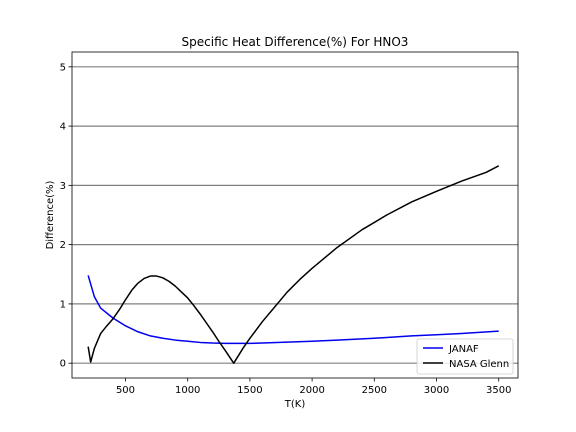 This screenshot has width=576, height=432. What do you see at coordinates (498, 390) in the screenshot?
I see `x-tick-label-3500: 3500` at bounding box center [498, 390].